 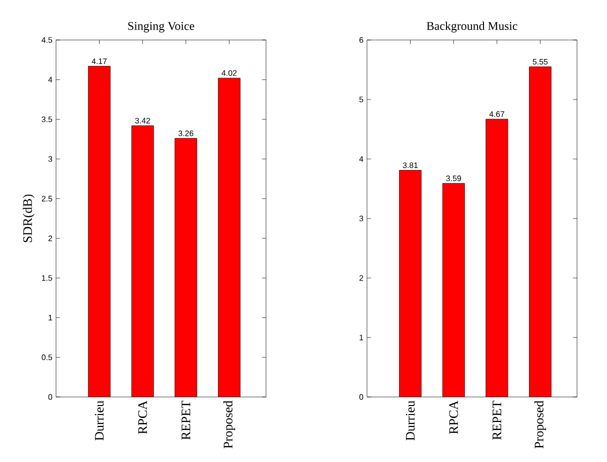 What do you see at coordinates (472, 27) in the screenshot?
I see `chart-title: Background Music` at bounding box center [472, 27].